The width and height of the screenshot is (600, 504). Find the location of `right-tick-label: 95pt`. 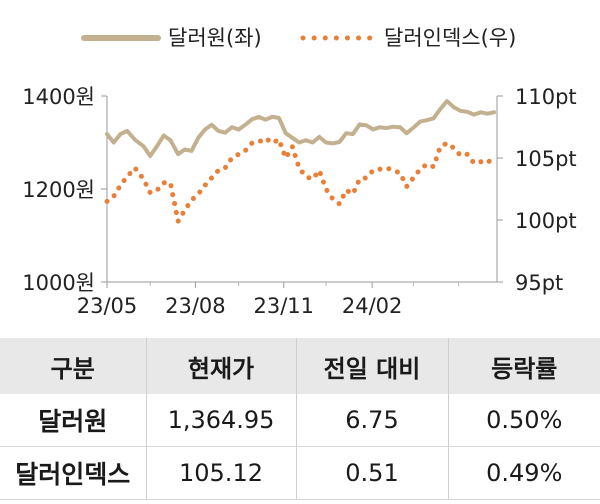

right-tick-label: 95pt is located at coordinates (539, 283).